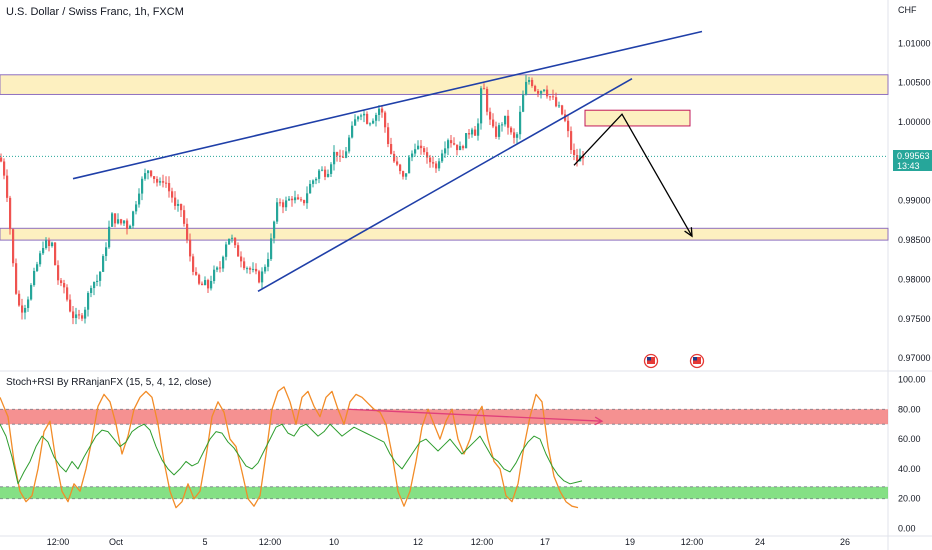  I want to click on time-tick-label: 12:00, so click(58, 542).